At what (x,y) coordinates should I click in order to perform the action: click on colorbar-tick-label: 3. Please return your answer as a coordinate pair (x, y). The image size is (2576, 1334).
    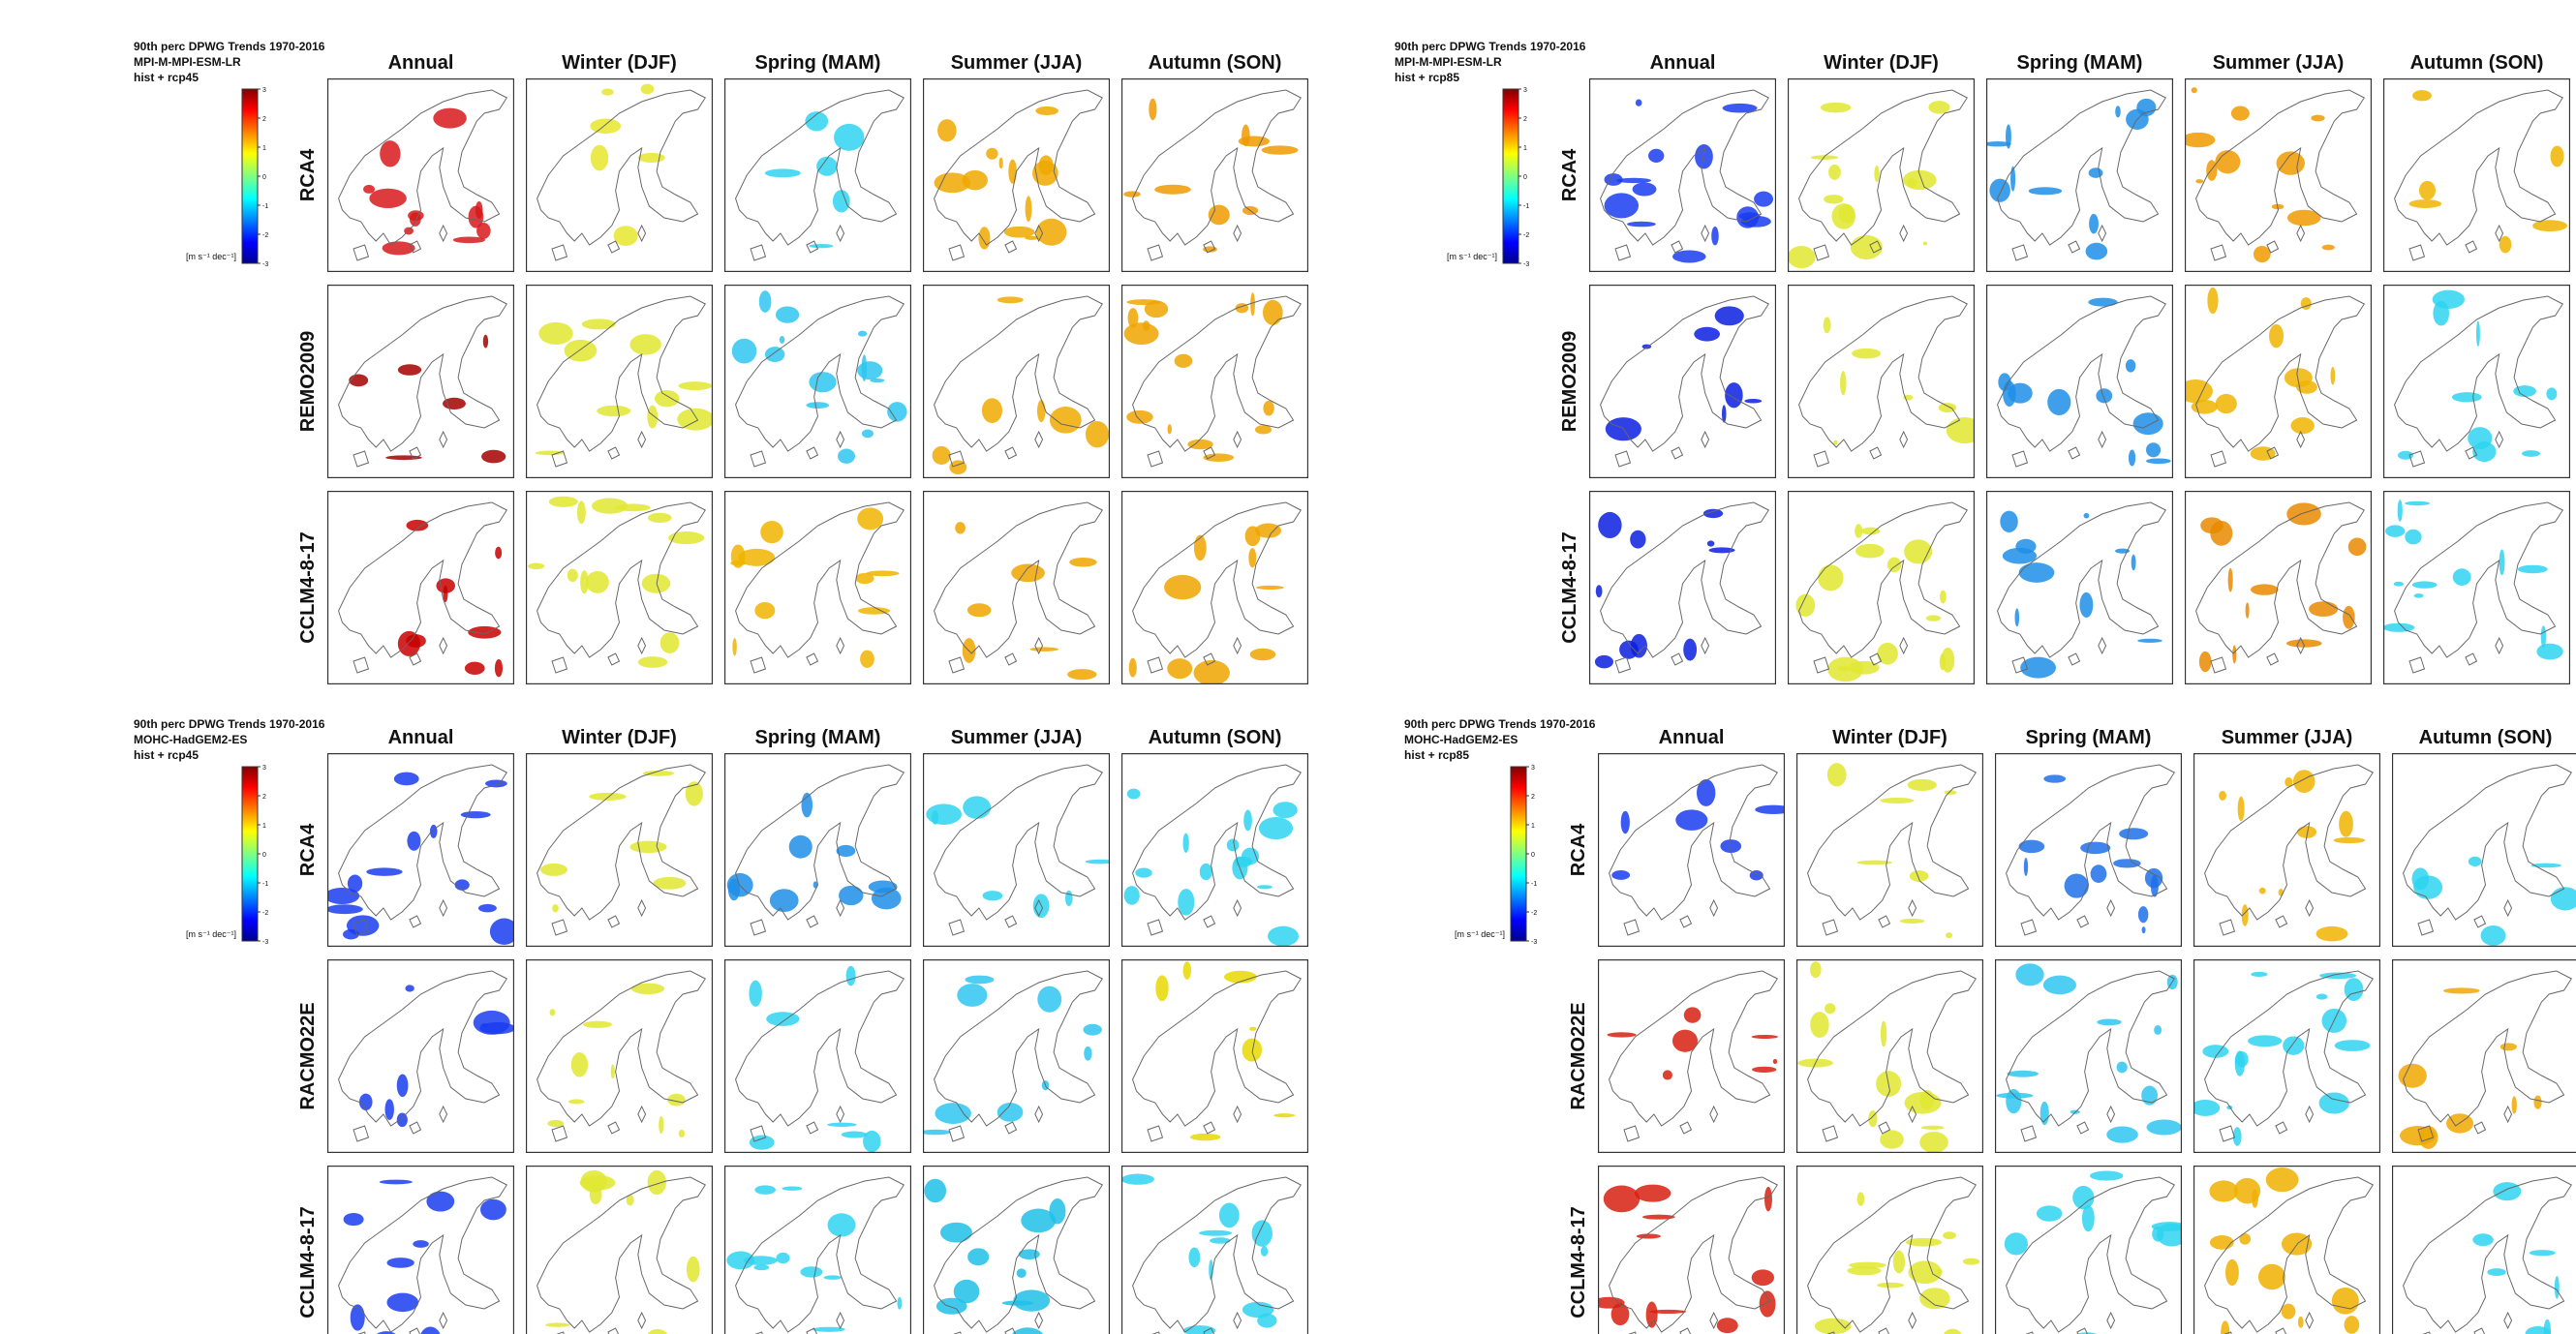
    Looking at the image, I should click on (1525, 90).